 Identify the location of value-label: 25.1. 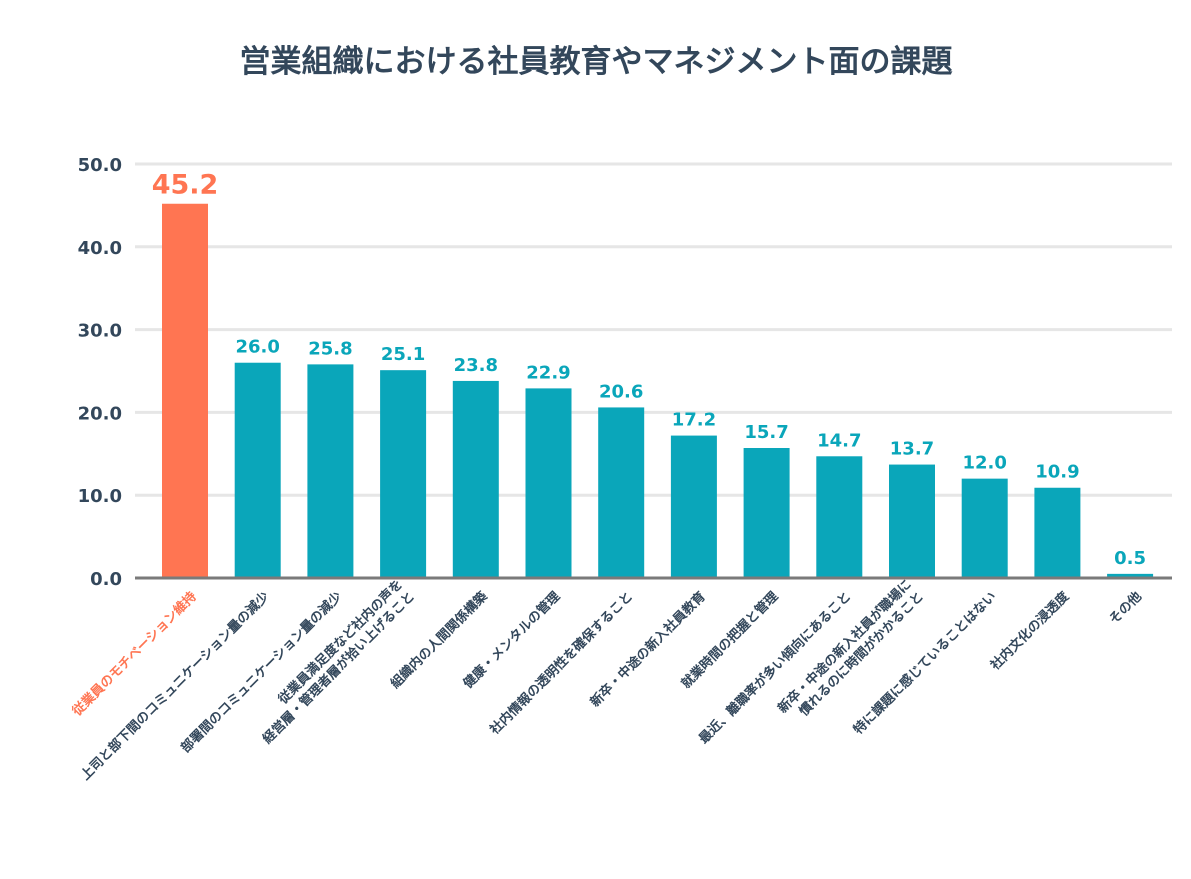
(403, 354).